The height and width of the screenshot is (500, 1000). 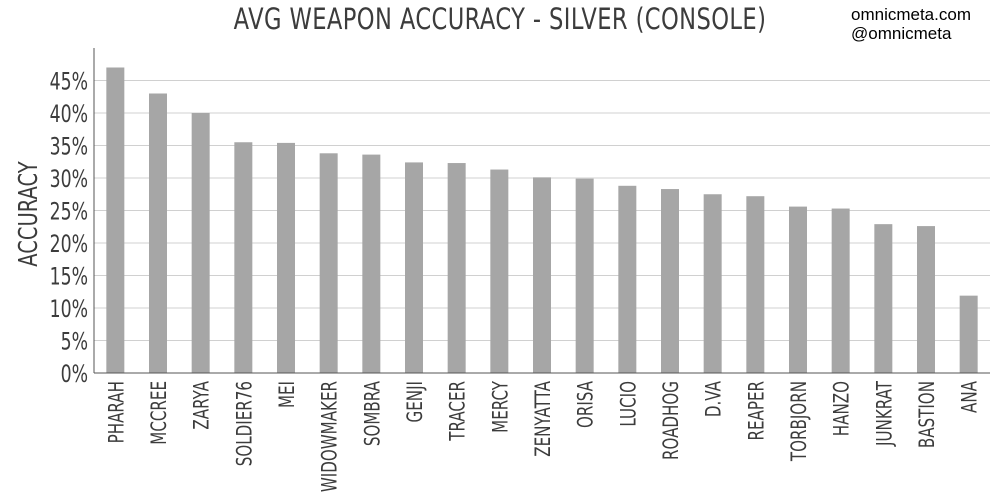 What do you see at coordinates (69, 277) in the screenshot?
I see `y-tick-label: 15%` at bounding box center [69, 277].